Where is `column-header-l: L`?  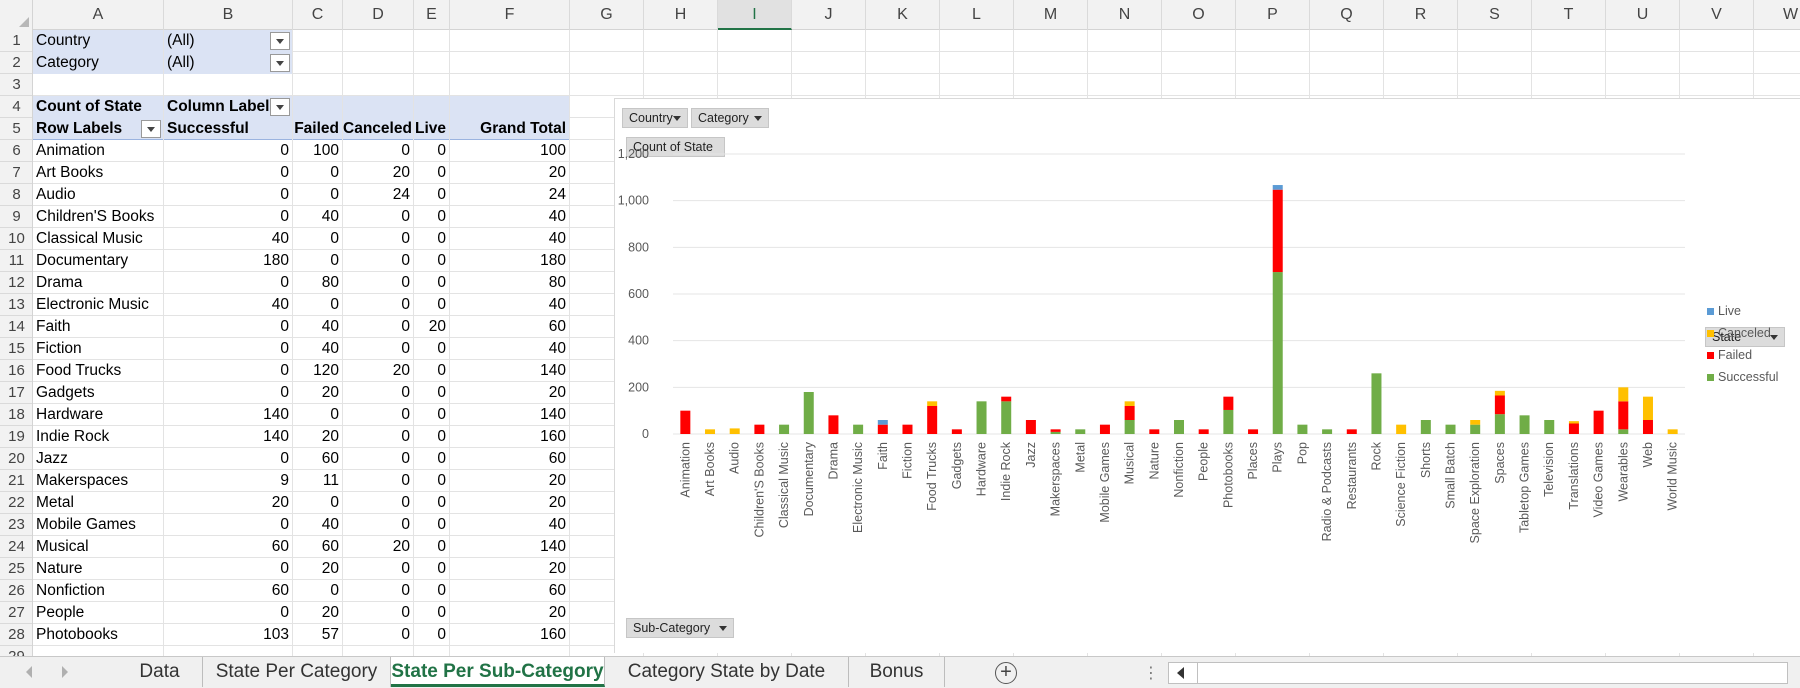 column-header-l: L is located at coordinates (977, 15).